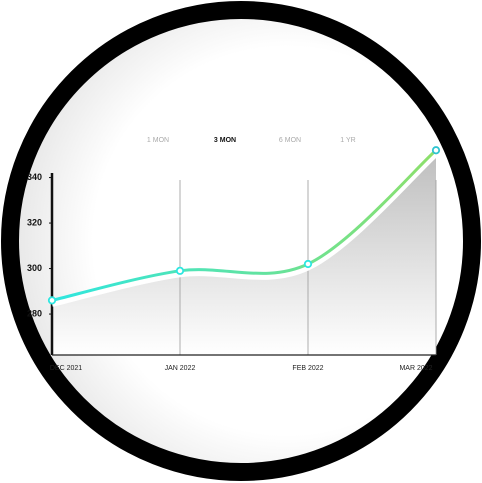  Describe the element at coordinates (158, 140) in the screenshot. I see `range-tab: 1 MON` at that location.